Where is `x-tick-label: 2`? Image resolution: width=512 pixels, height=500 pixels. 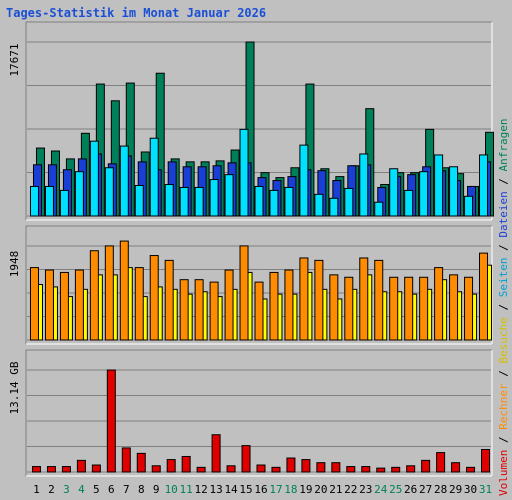 x-tick-label: 2 is located at coordinates (51, 489).